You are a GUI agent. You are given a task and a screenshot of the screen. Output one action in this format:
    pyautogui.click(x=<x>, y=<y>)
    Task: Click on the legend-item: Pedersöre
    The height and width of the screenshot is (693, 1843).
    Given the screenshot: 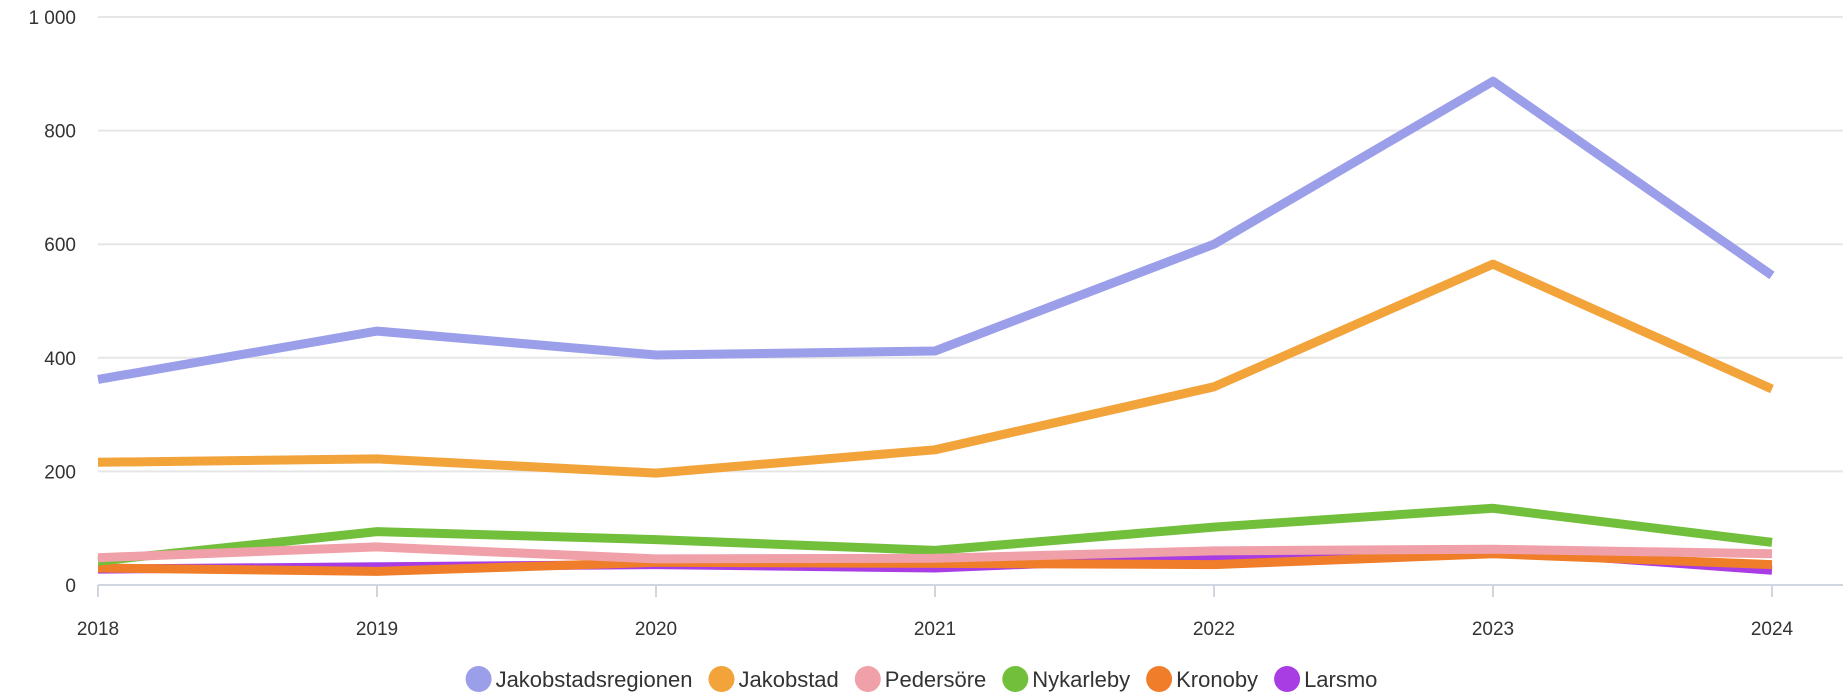 What is the action you would take?
    pyautogui.click(x=920, y=679)
    